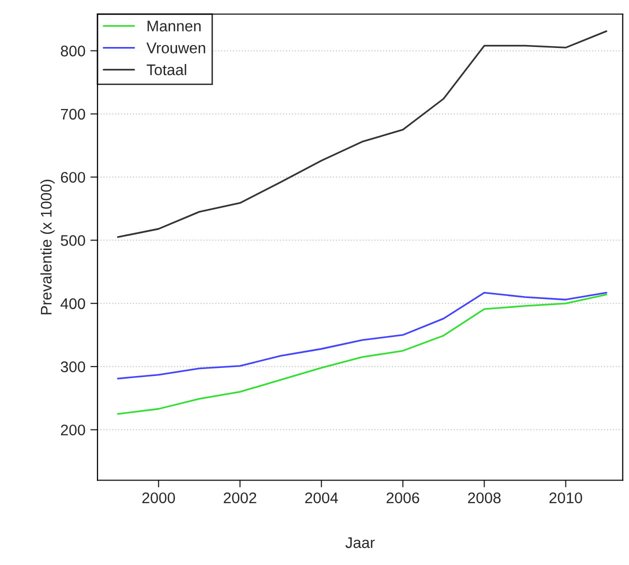 This screenshot has height=565, width=629. I want to click on x-tick-label: 2002, so click(240, 498).